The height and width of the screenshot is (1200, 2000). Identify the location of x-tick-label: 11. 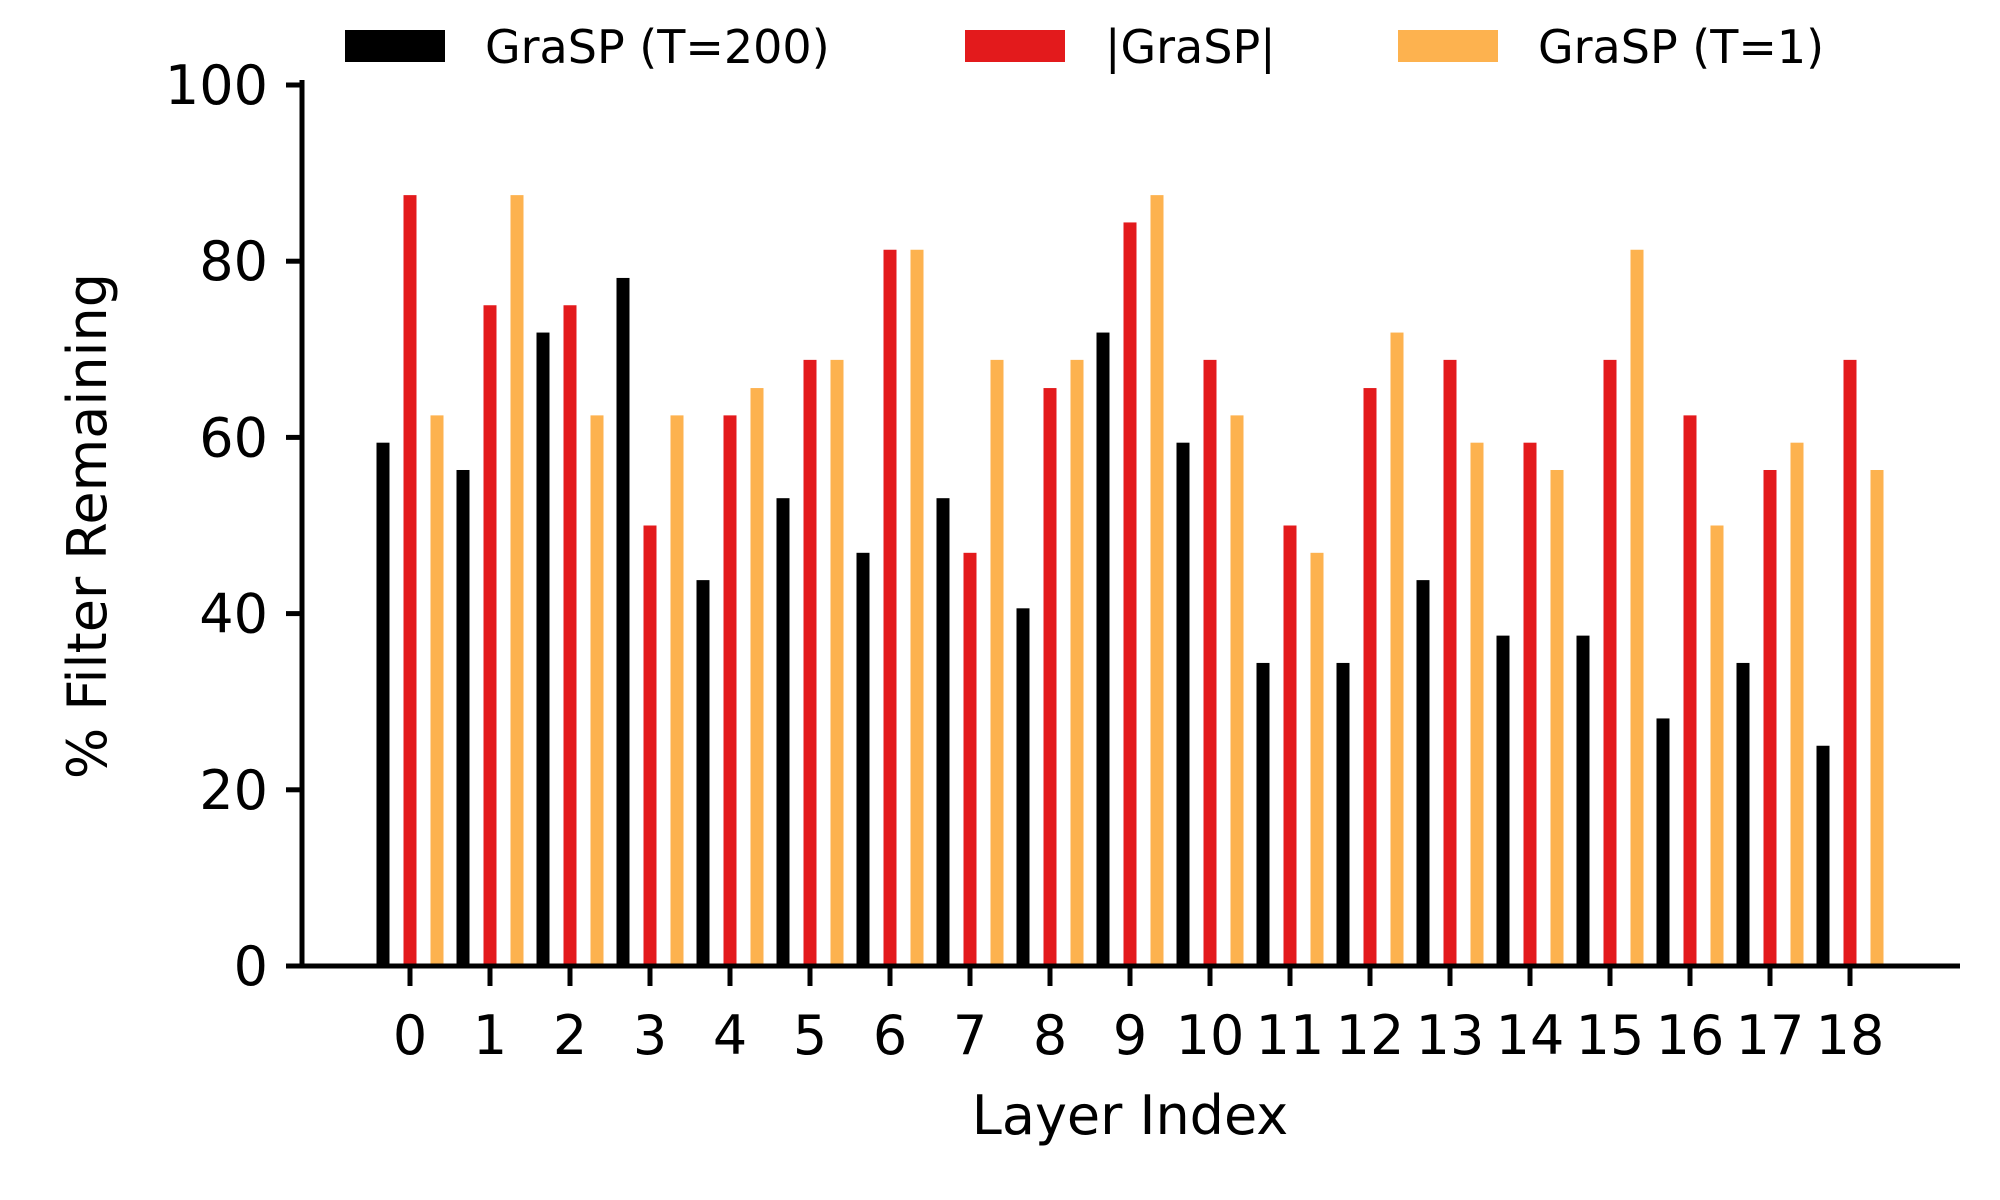
(1290, 1035).